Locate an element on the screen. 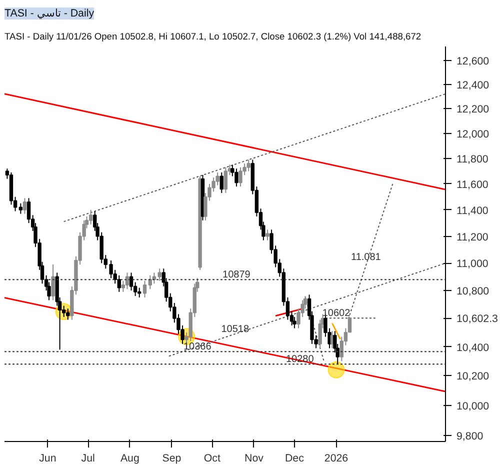 The height and width of the screenshot is (467, 500). y-tick-label: 10,400 is located at coordinates (473, 348).